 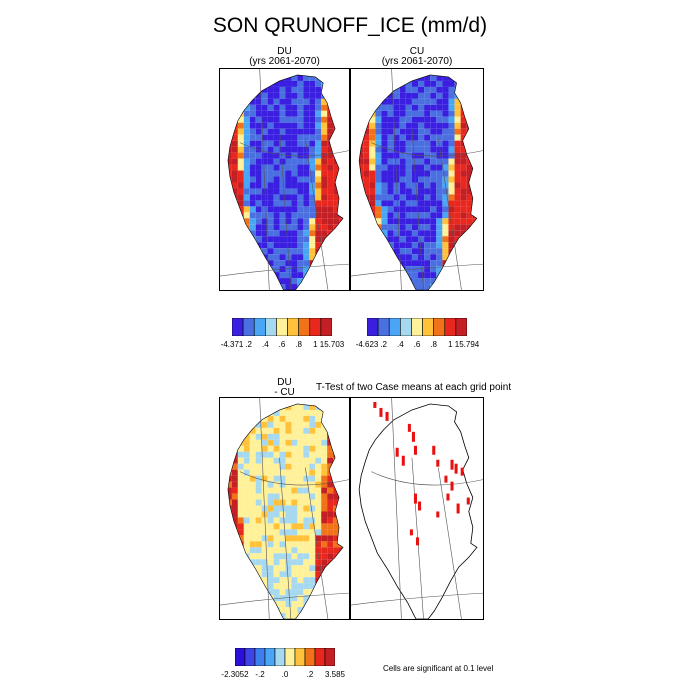 What do you see at coordinates (259, 327) in the screenshot?
I see `labelbar-box` at bounding box center [259, 327].